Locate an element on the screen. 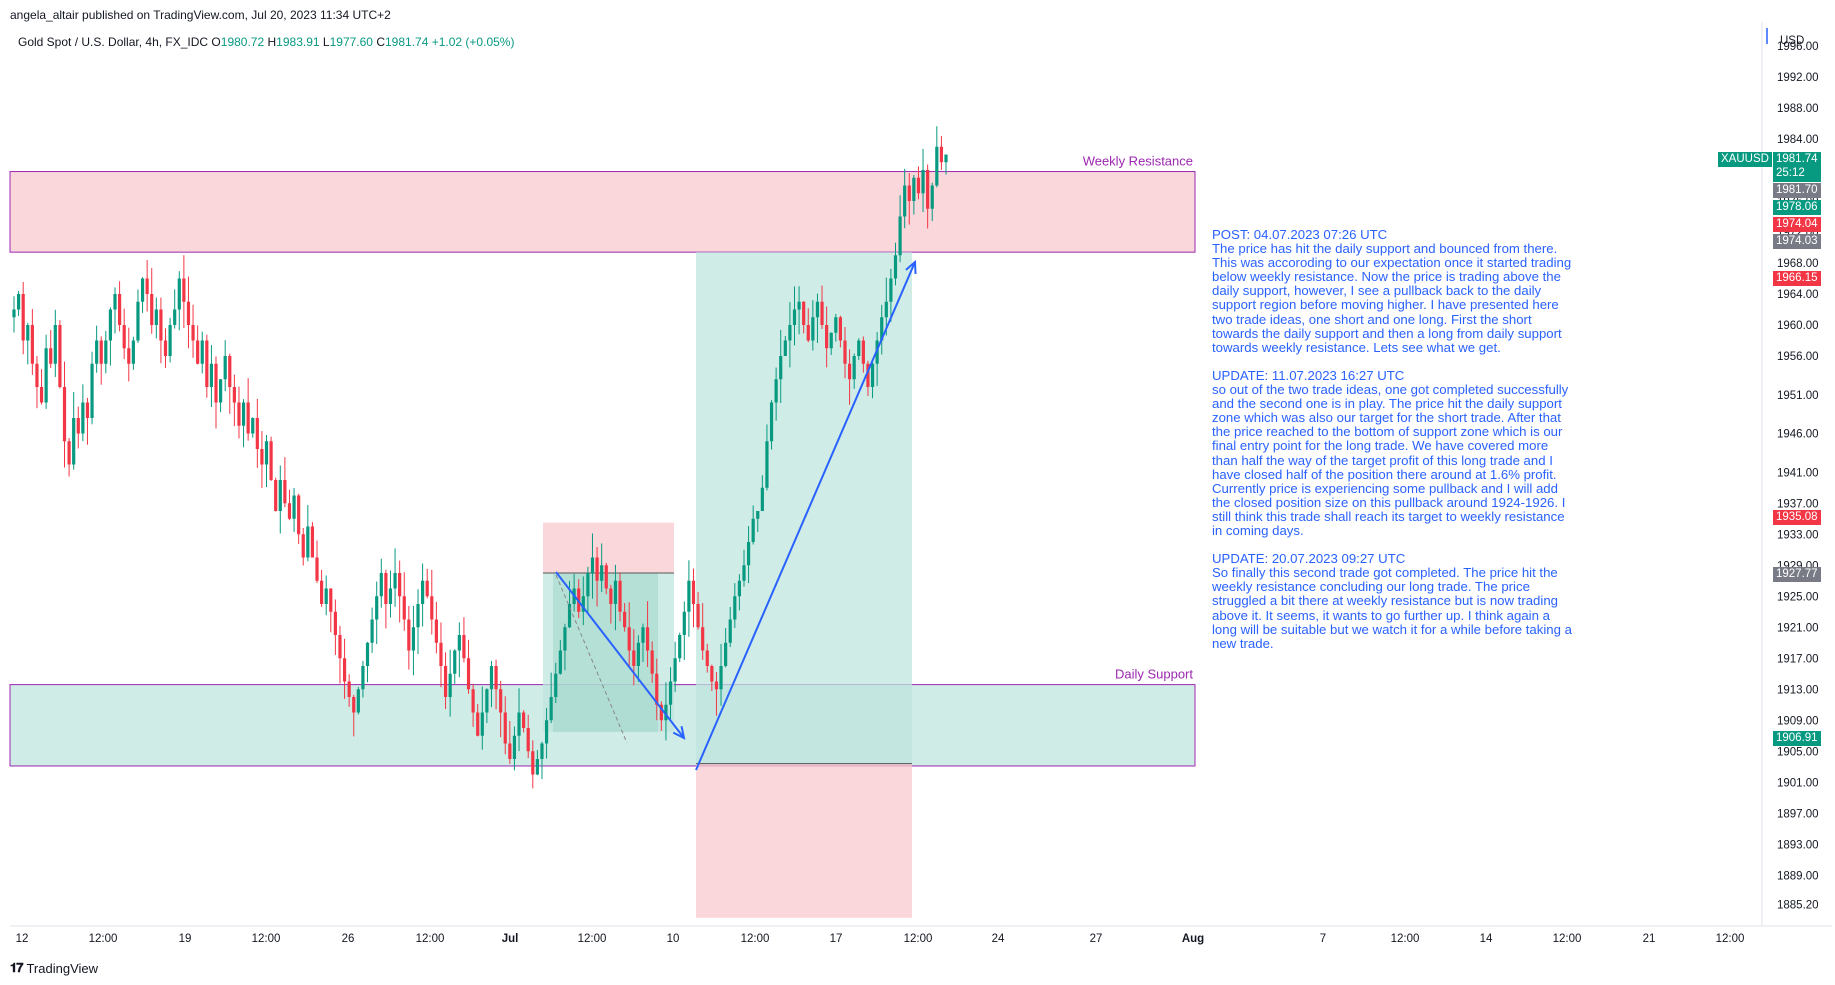  y-tick-label: 1893.00 is located at coordinates (1798, 845).